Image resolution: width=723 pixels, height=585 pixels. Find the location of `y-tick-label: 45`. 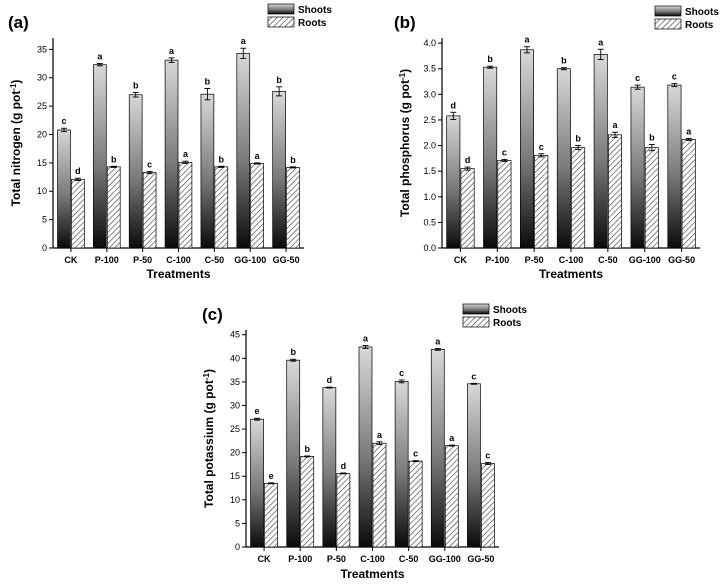

y-tick-label: 45 is located at coordinates (235, 335).